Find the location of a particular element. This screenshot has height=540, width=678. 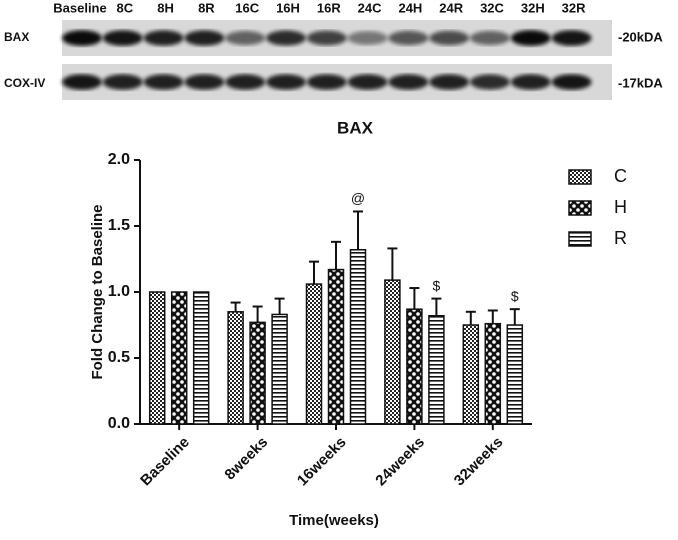

lane-label: 16R is located at coordinates (329, 7).